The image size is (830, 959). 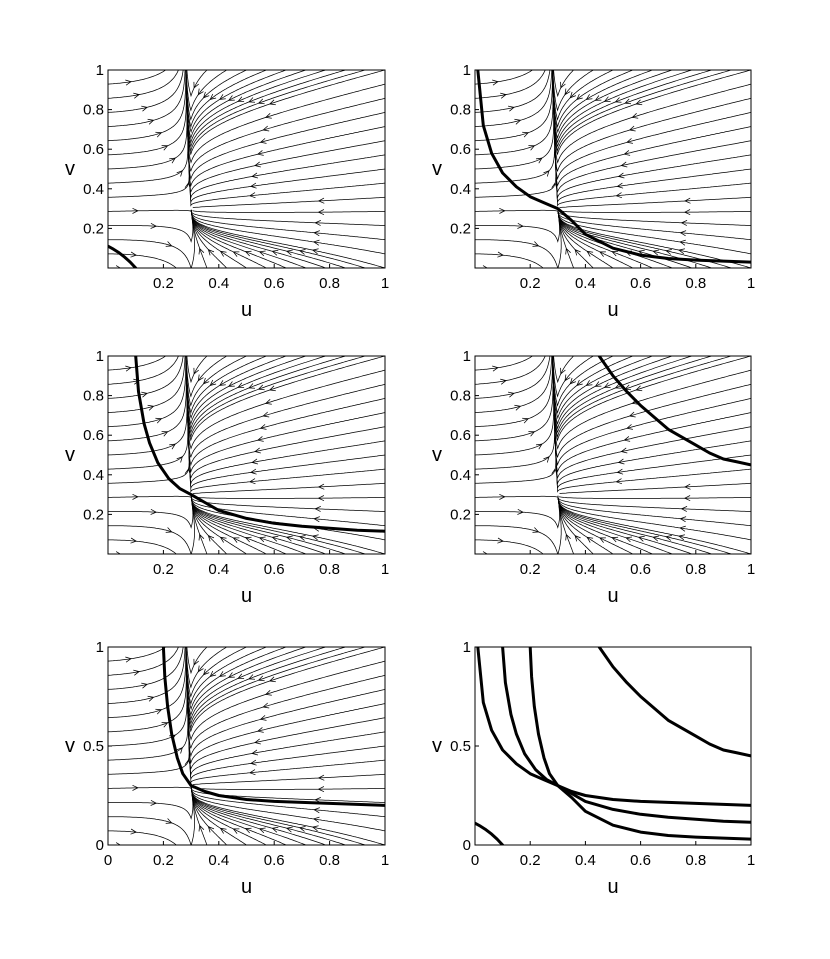 I want to click on x-tick-label: 0.6, so click(x=640, y=569).